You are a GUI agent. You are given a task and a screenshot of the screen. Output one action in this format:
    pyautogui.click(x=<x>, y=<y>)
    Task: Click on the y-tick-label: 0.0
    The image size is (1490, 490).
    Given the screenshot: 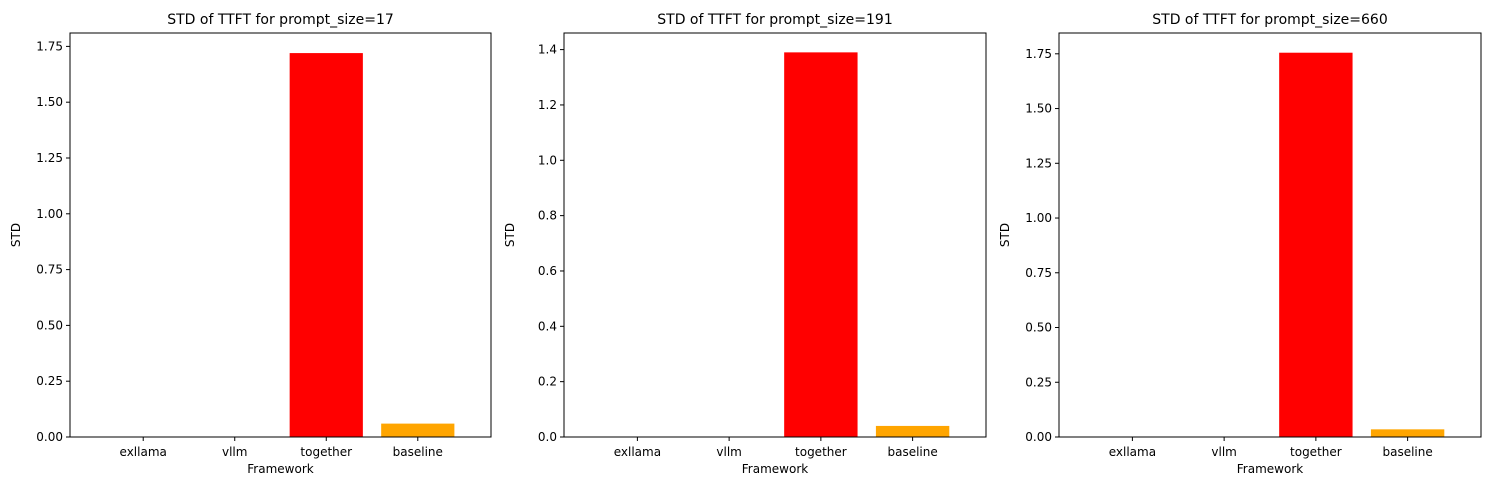 What is the action you would take?
    pyautogui.click(x=547, y=437)
    